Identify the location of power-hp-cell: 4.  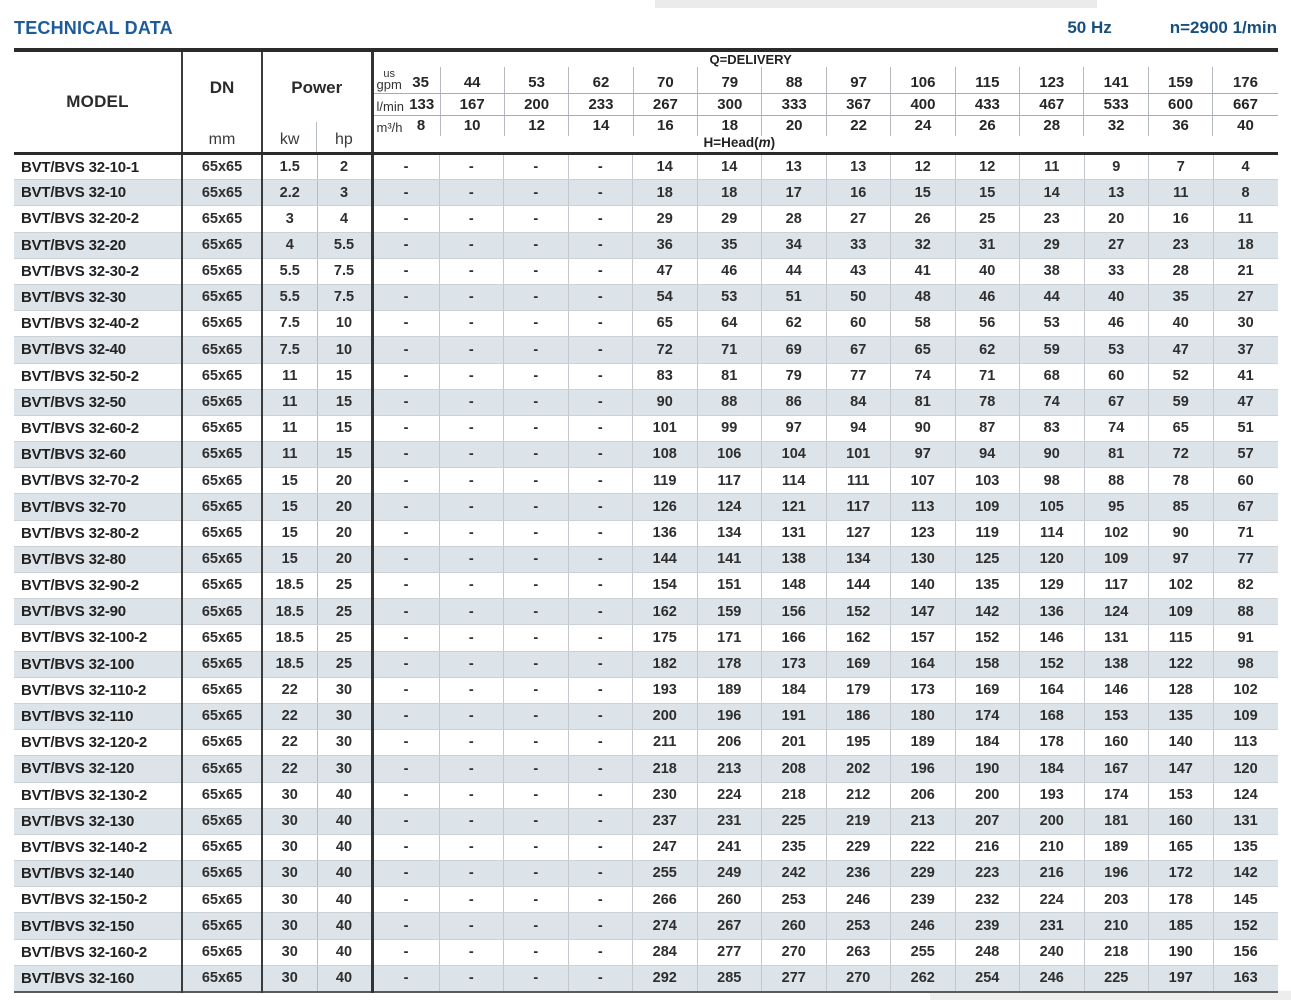
(345, 219).